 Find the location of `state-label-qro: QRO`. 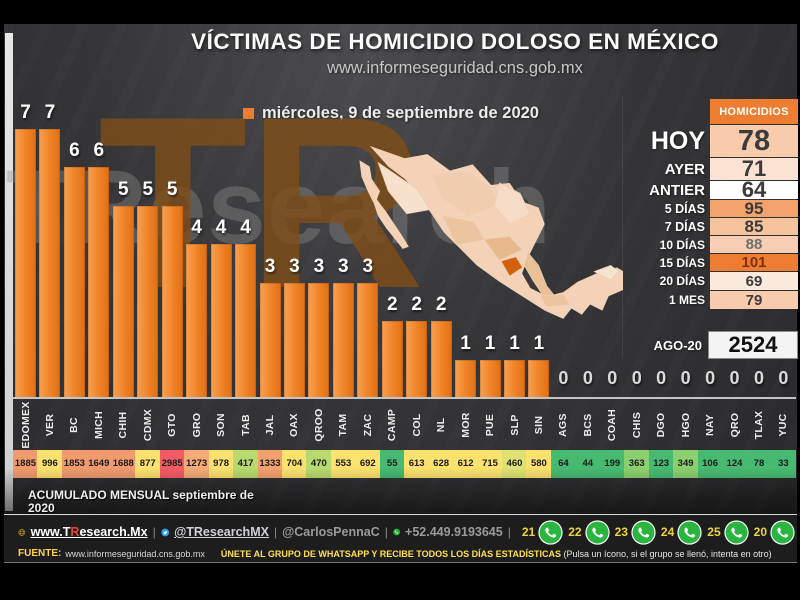

state-label-qro: QRO is located at coordinates (734, 425).